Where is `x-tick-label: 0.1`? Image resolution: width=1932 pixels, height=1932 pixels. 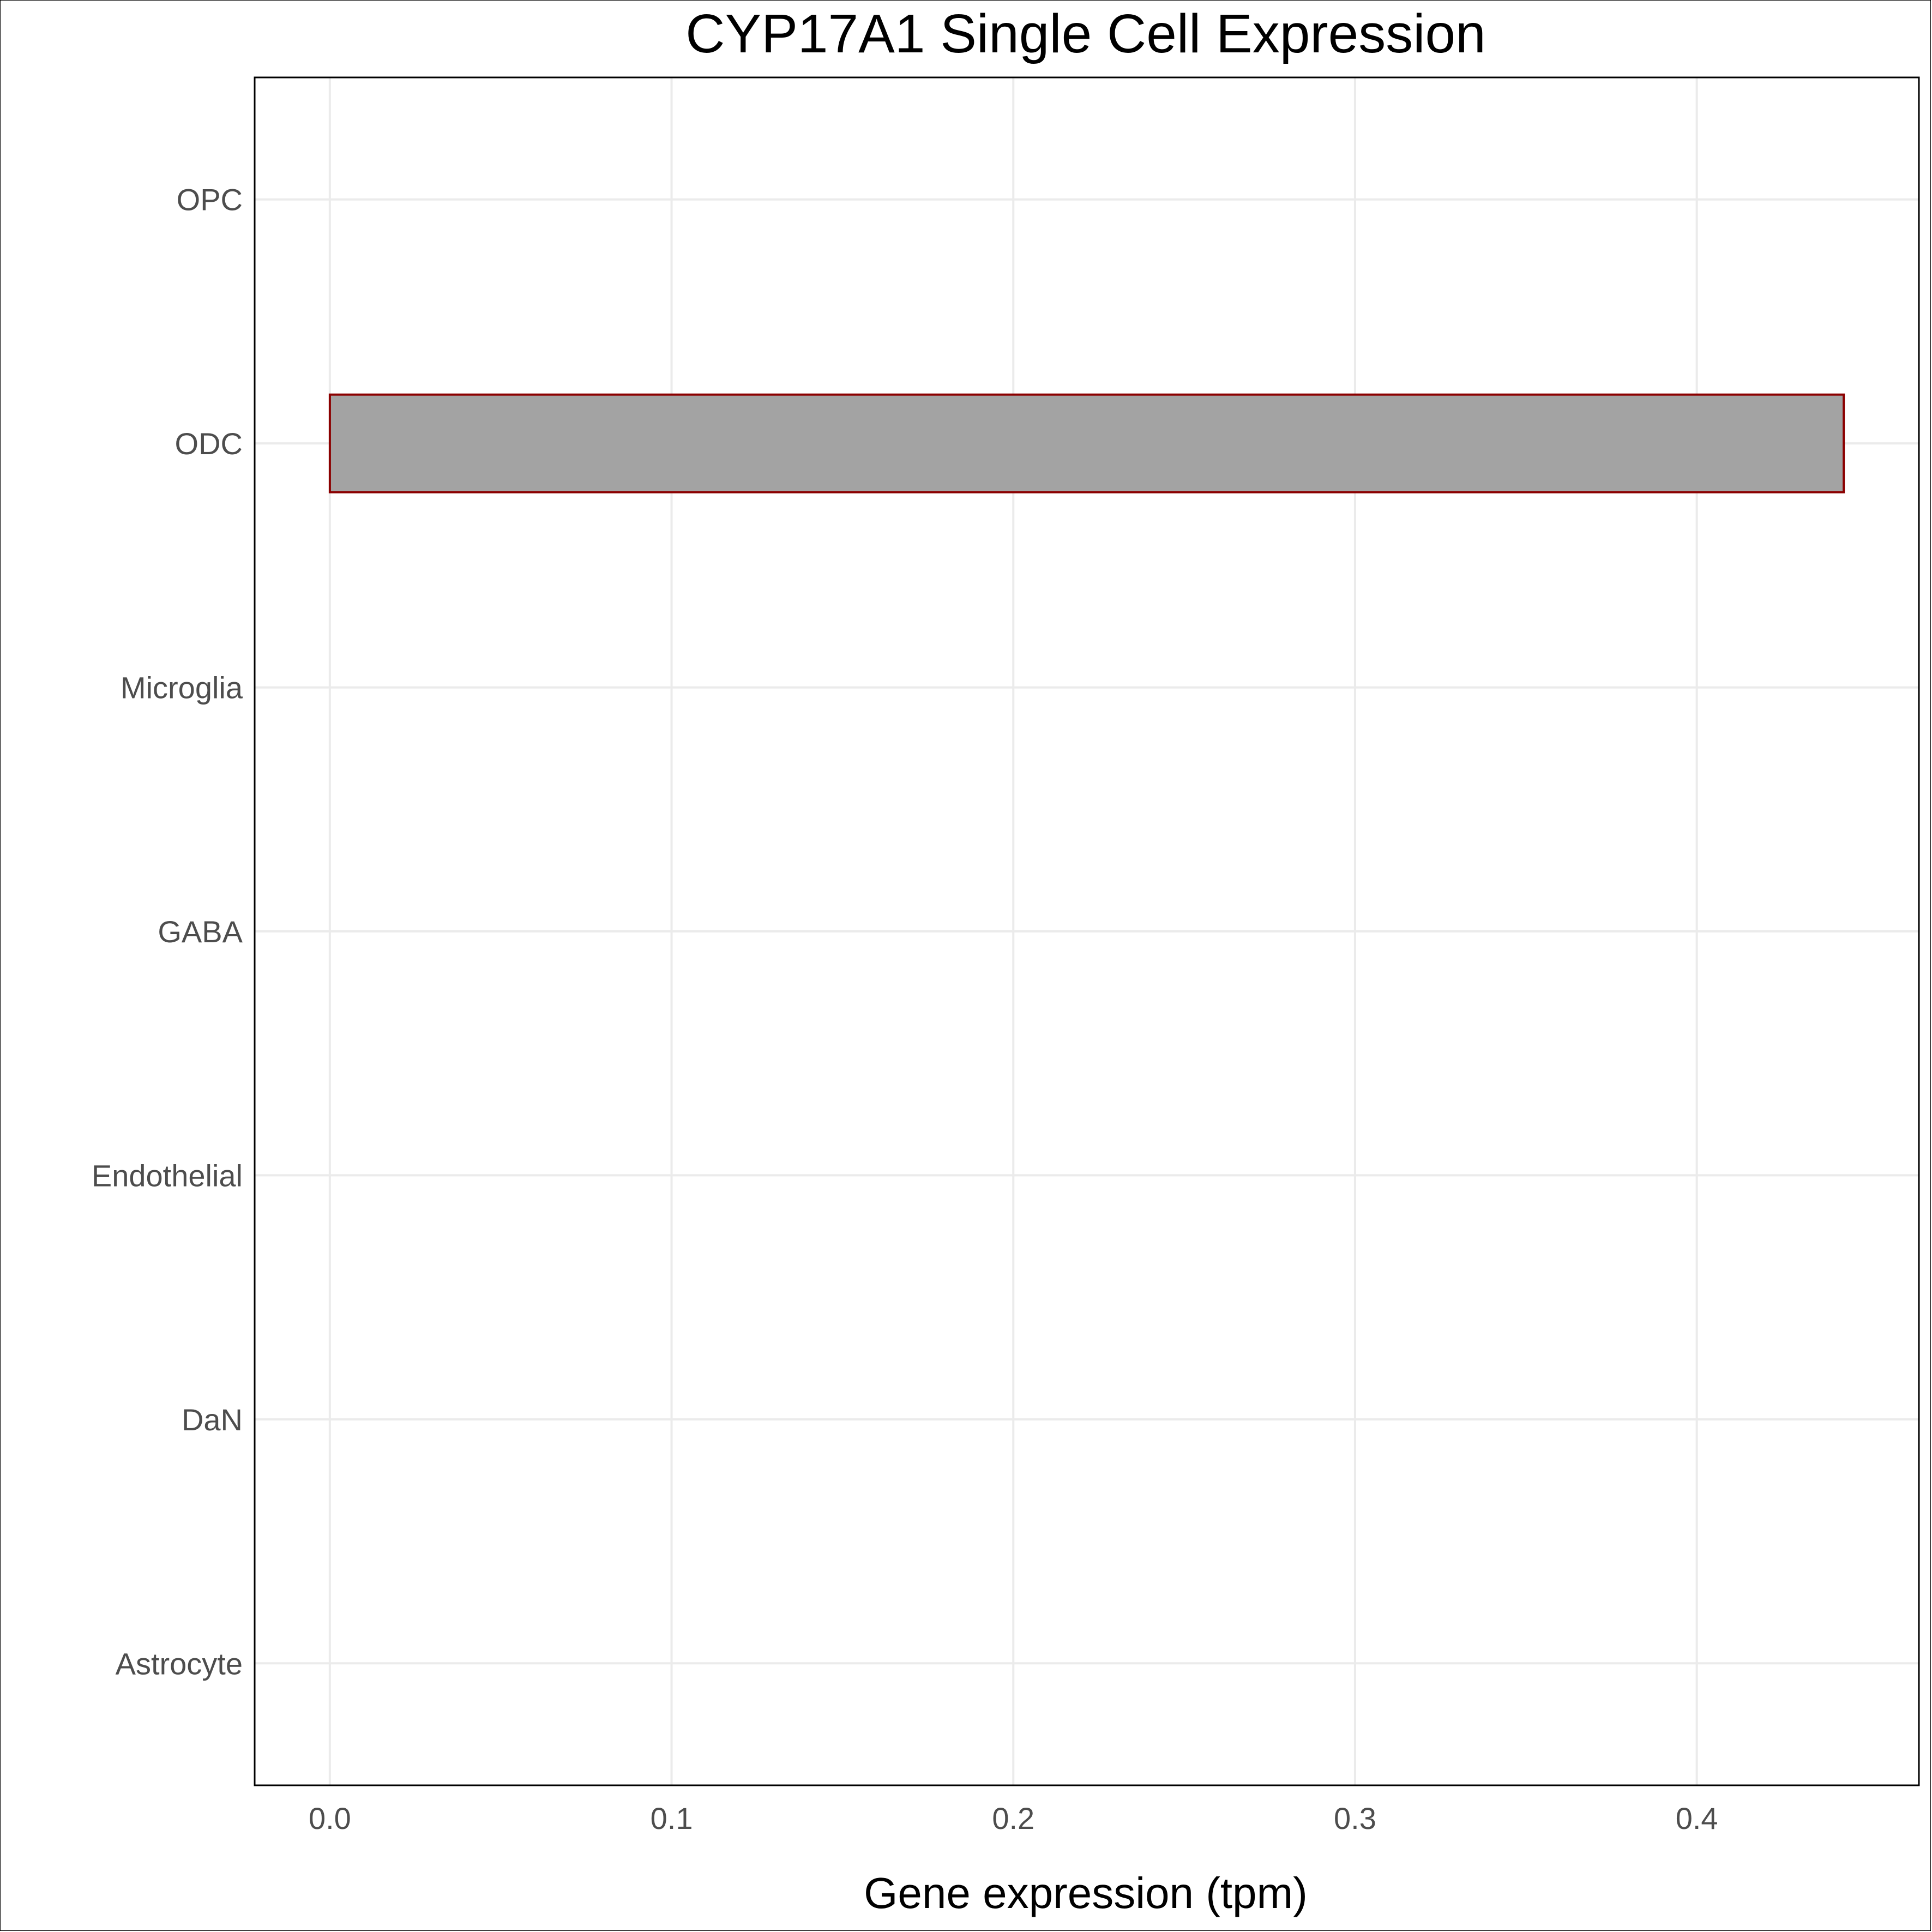
x-tick-label: 0.1 is located at coordinates (672, 1818).